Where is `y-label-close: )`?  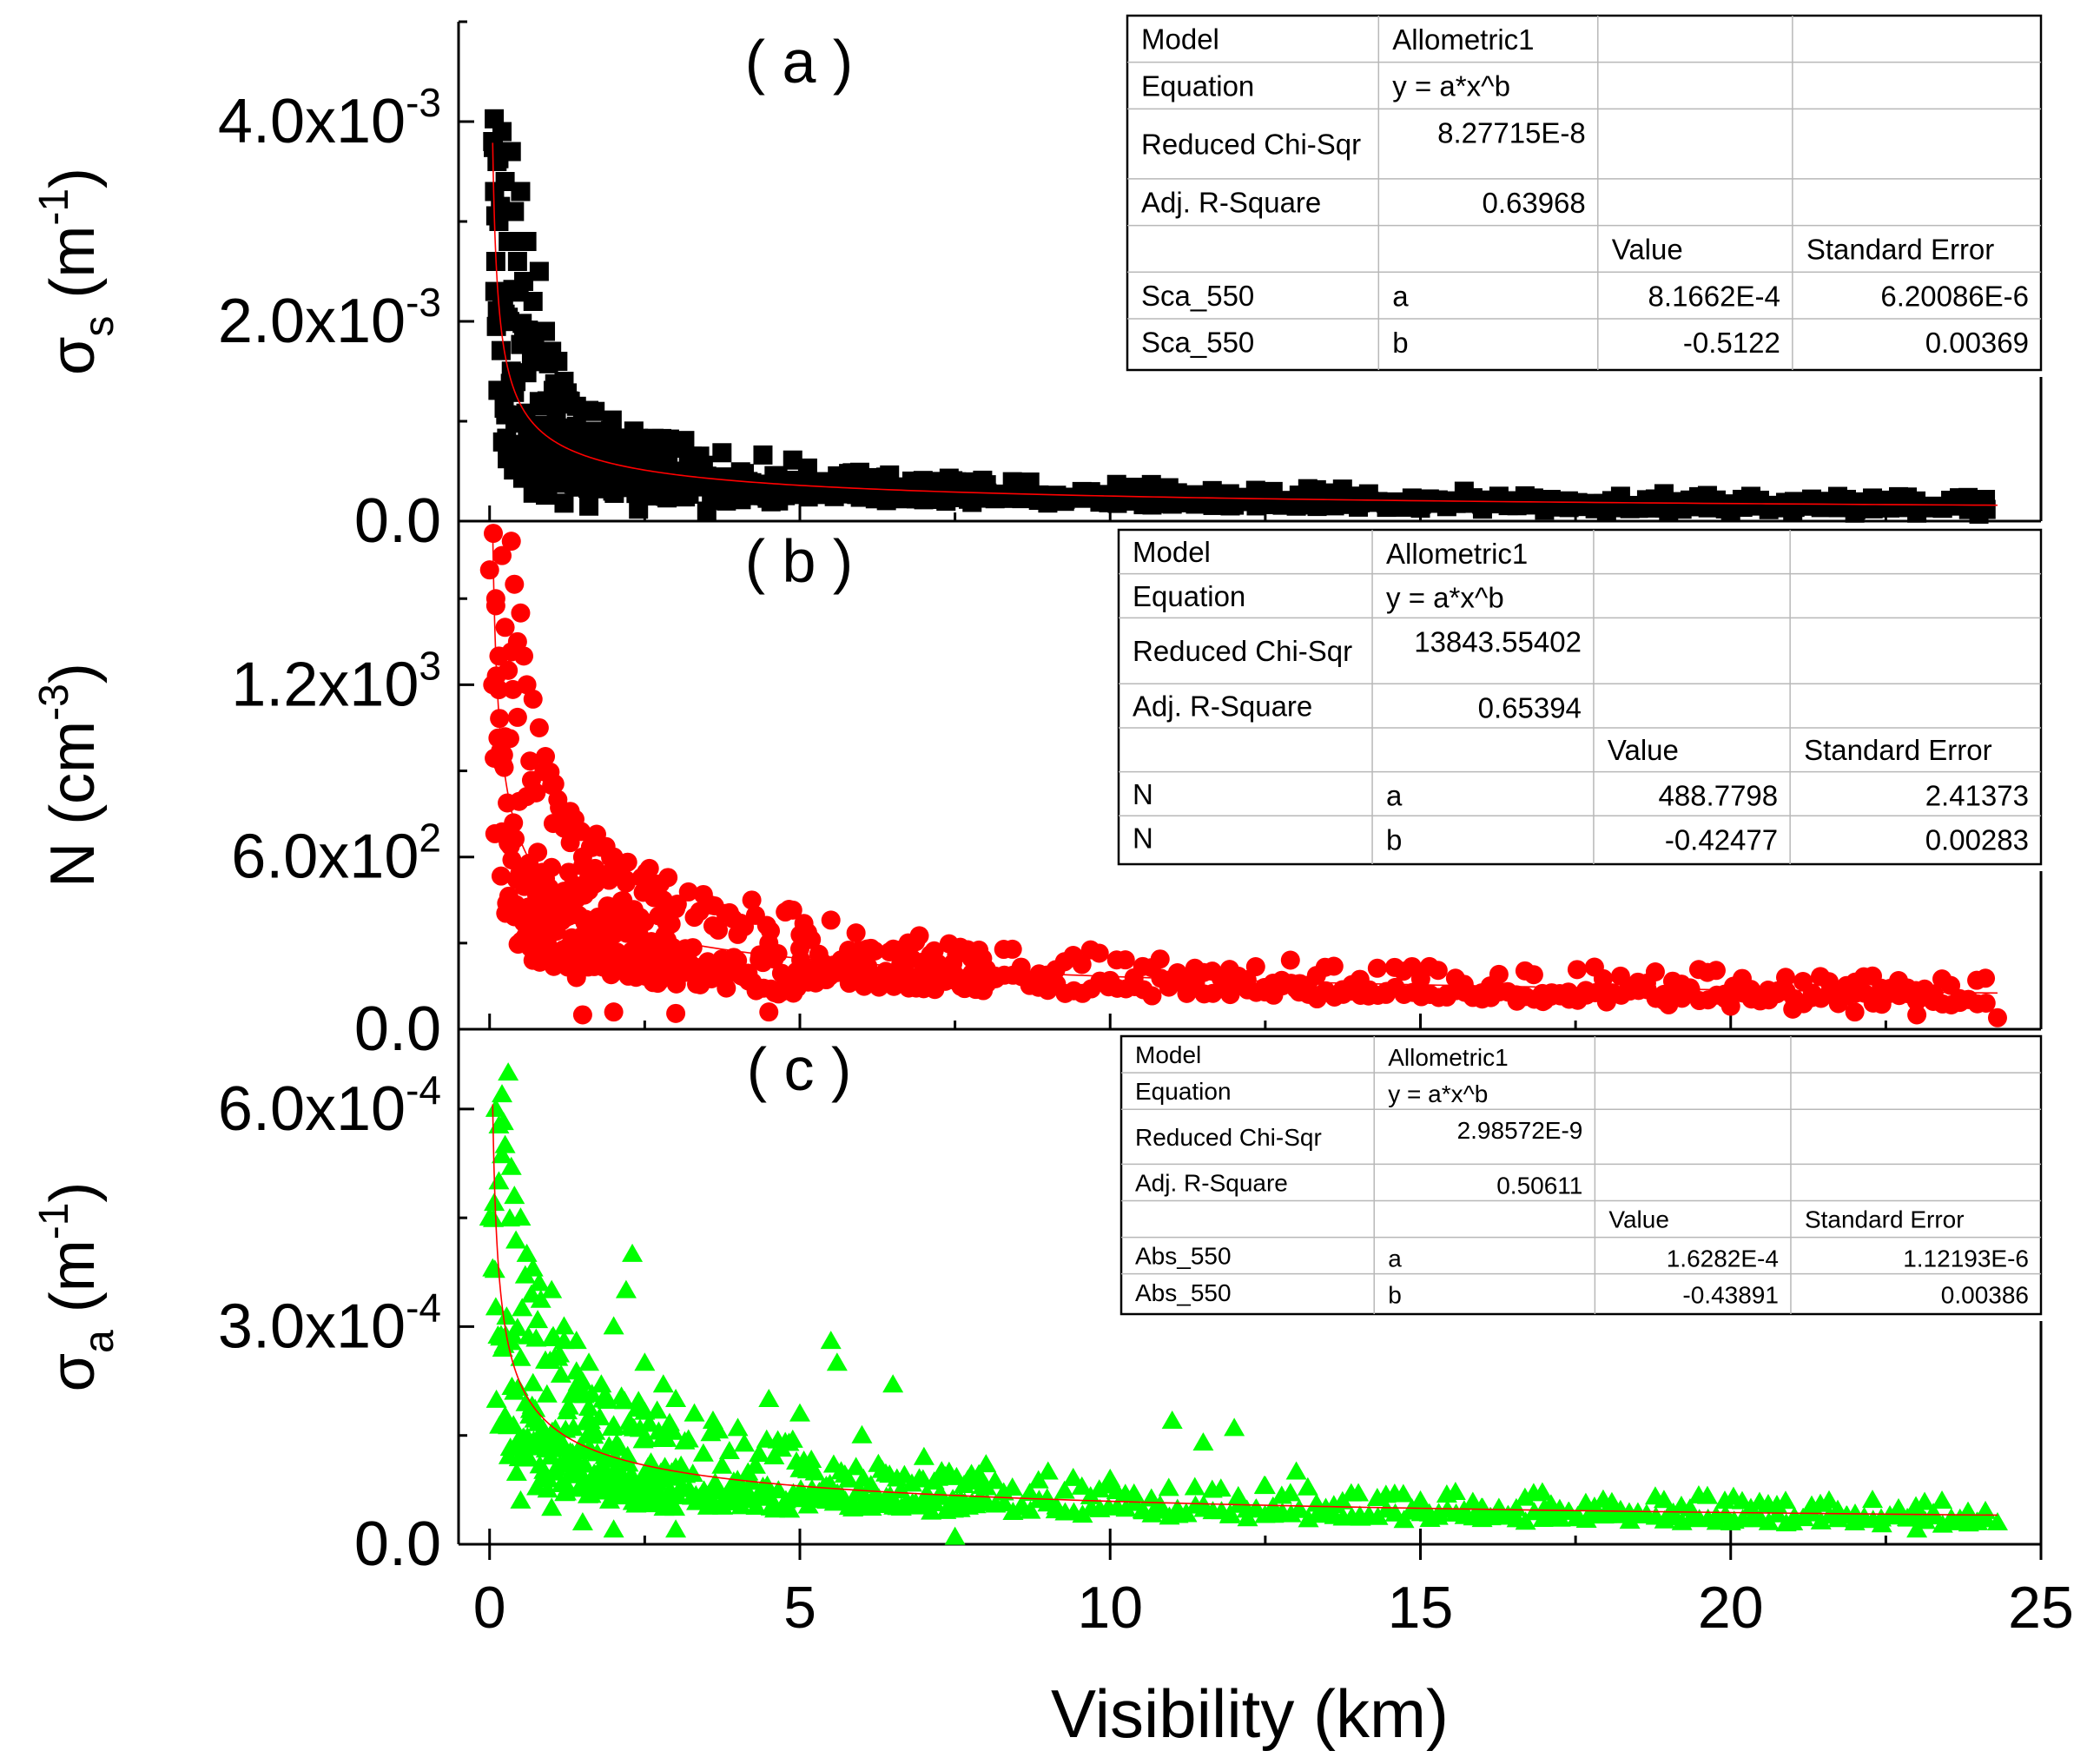 y-label-close: ) is located at coordinates (73, 178).